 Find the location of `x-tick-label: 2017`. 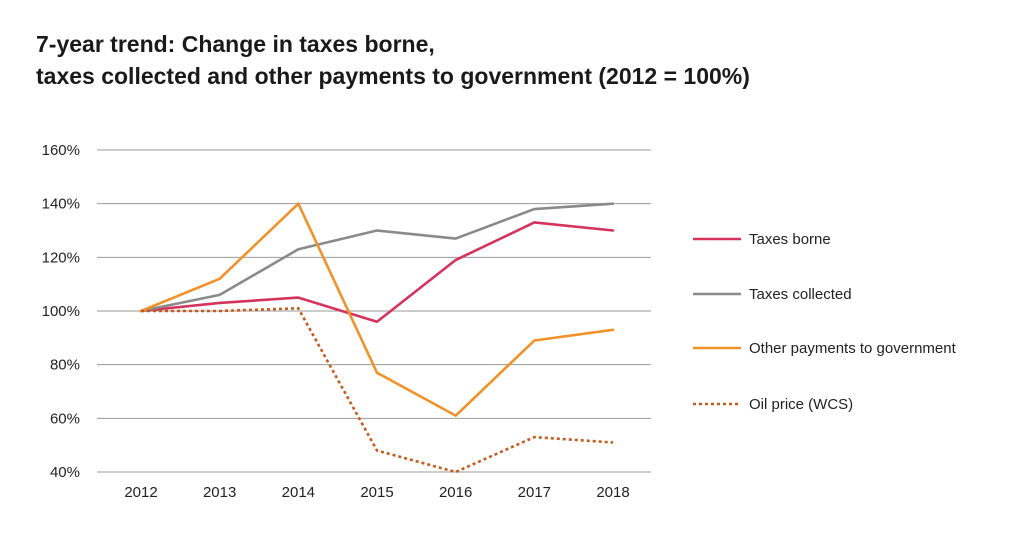

x-tick-label: 2017 is located at coordinates (534, 492).